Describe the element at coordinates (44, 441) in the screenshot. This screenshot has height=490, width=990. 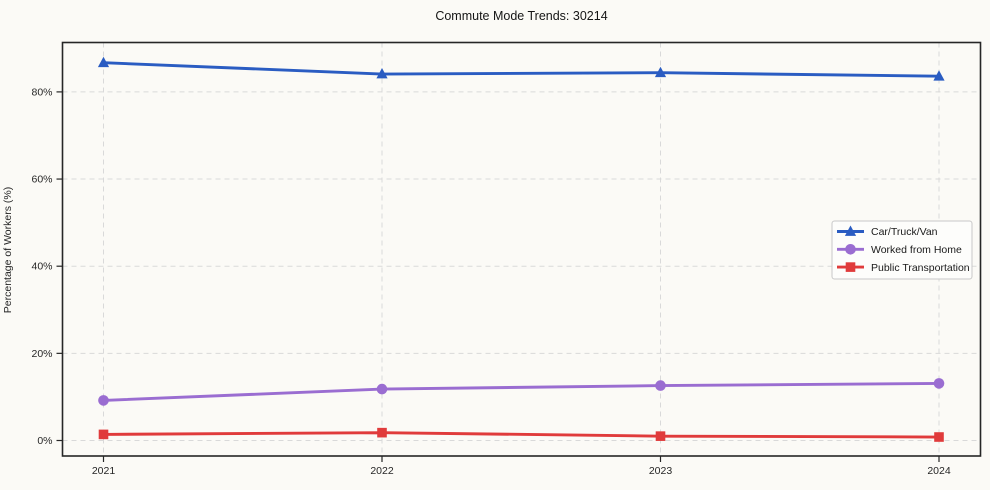
I see `y-tick-label: 0%` at that location.